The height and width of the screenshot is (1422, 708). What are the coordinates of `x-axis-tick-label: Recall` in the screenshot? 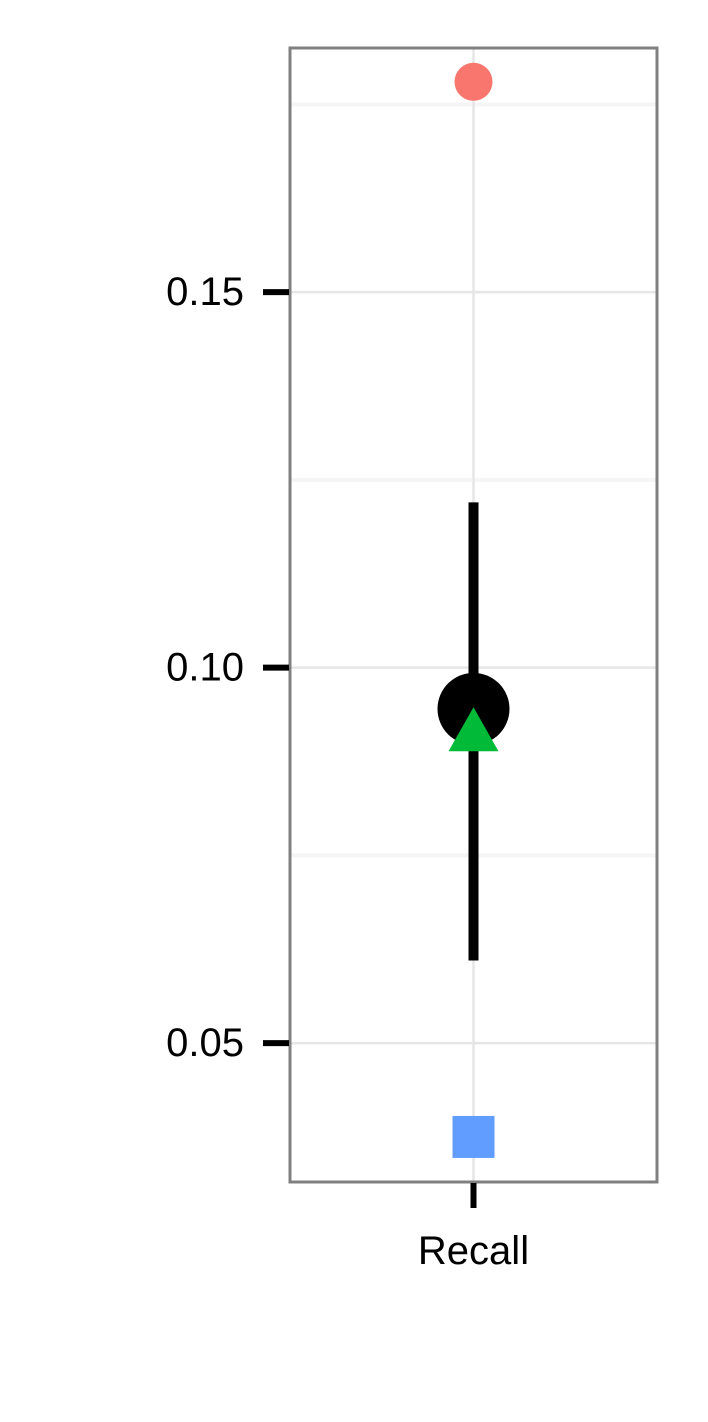 It's located at (473, 1251).